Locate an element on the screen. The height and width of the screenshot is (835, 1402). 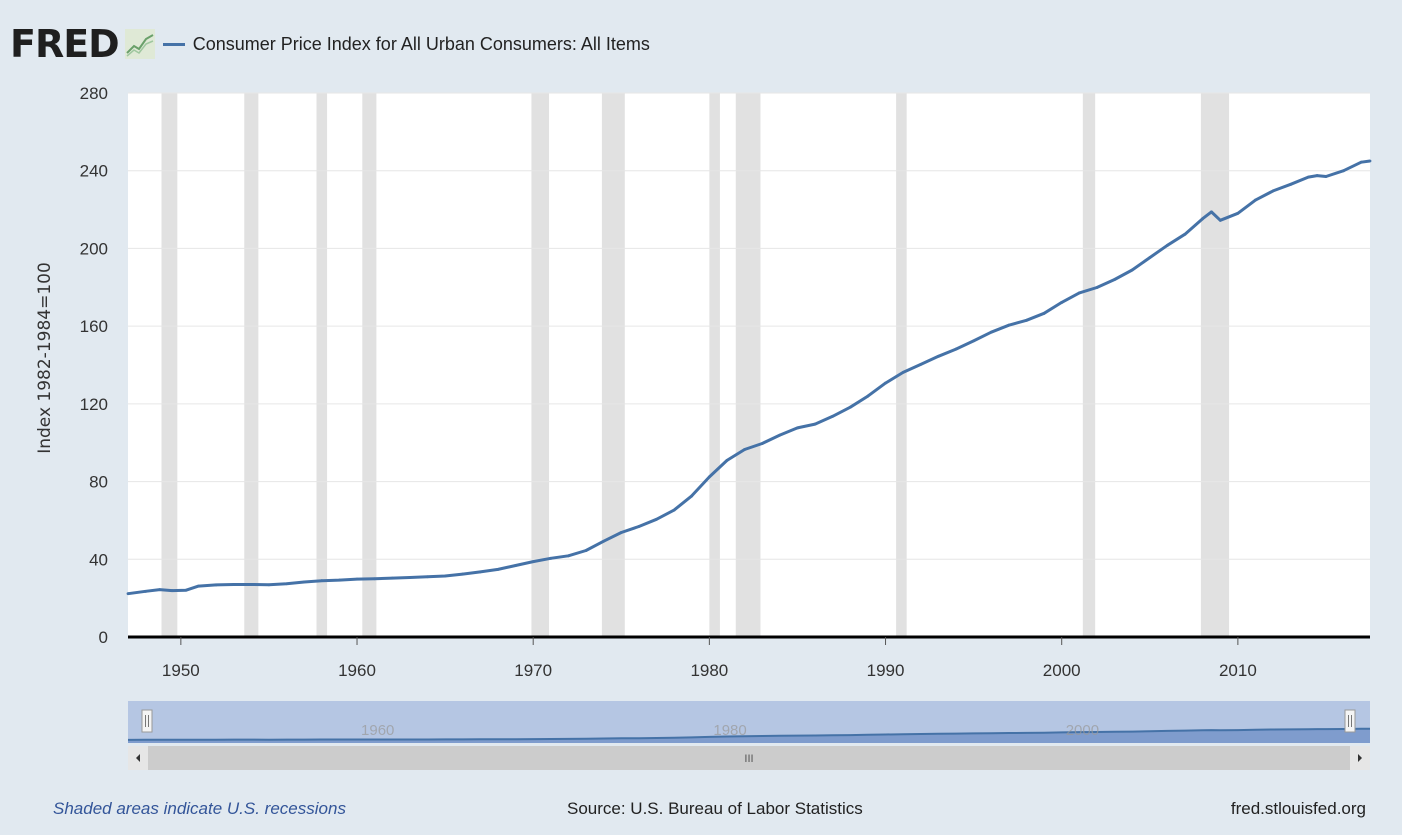
y-tick-label: 280 is located at coordinates (94, 93).